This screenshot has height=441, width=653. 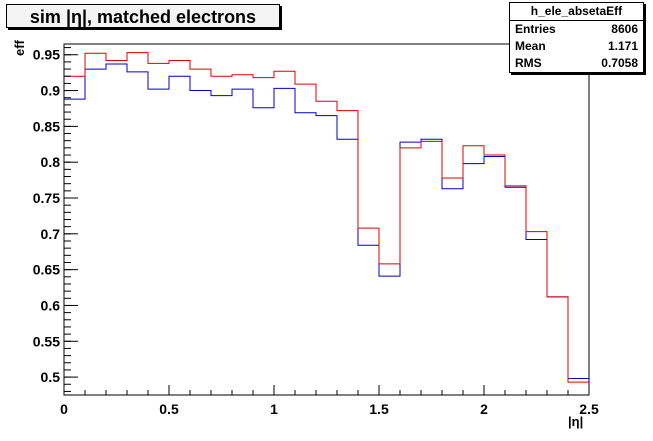 I want to click on x-tick-label: 0.5, so click(x=169, y=409).